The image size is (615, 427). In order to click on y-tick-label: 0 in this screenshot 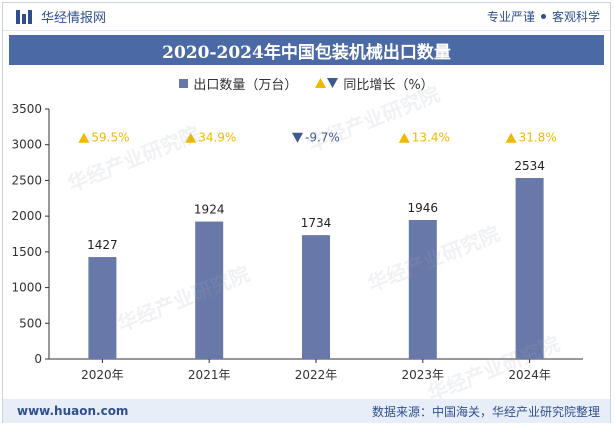, I will do `click(38, 359)`.